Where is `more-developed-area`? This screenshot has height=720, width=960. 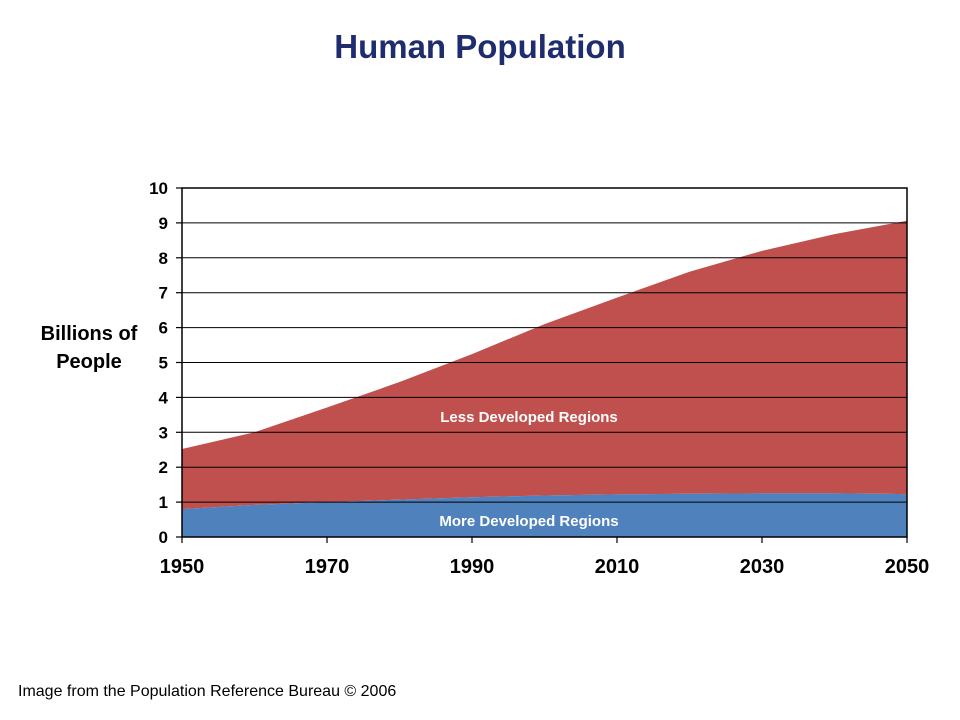 more-developed-area is located at coordinates (544, 515).